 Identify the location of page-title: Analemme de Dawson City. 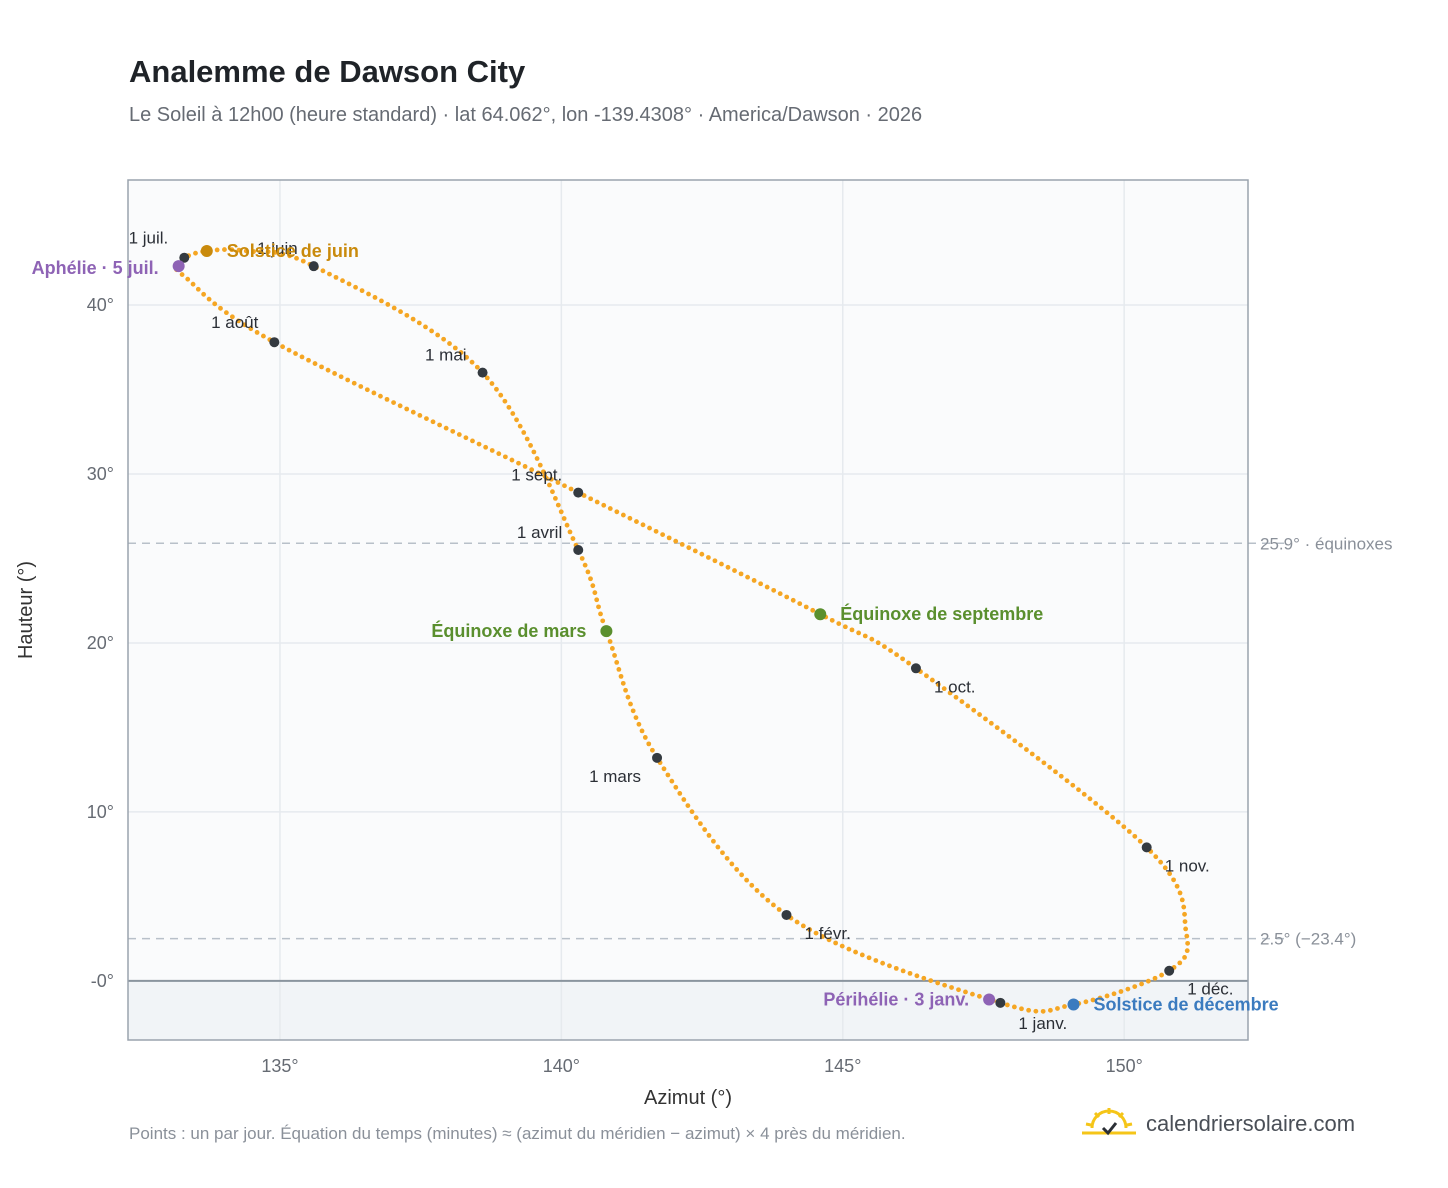
(327, 71).